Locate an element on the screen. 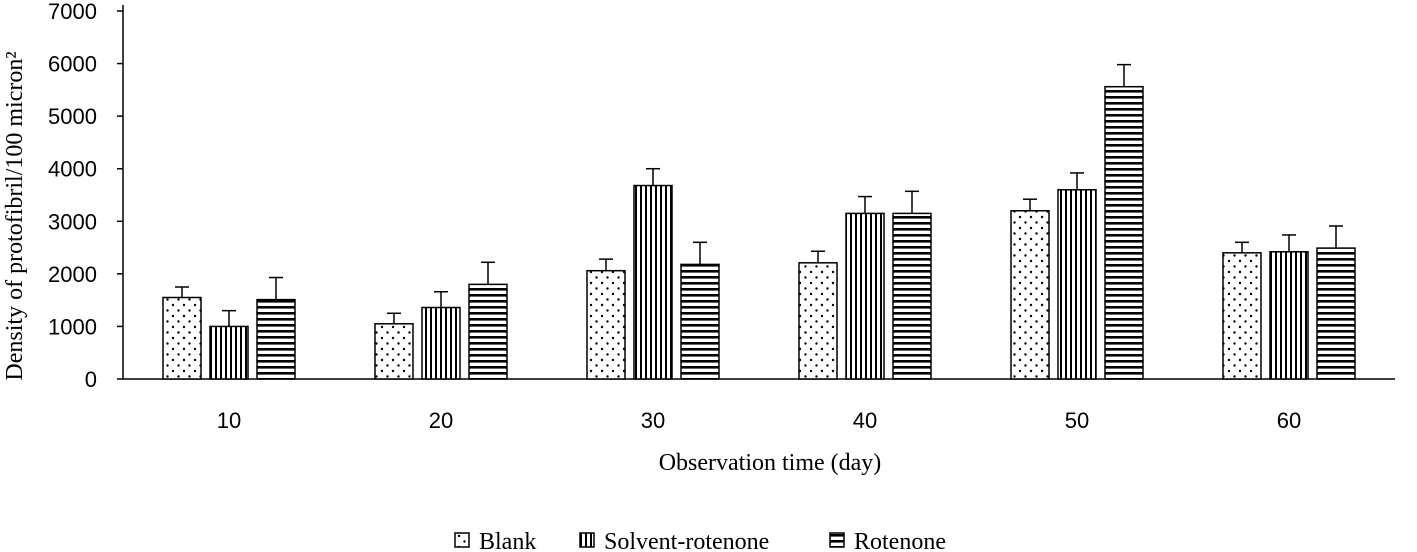 This screenshot has width=1417, height=552. y-tick-label: 6000 is located at coordinates (72, 64).